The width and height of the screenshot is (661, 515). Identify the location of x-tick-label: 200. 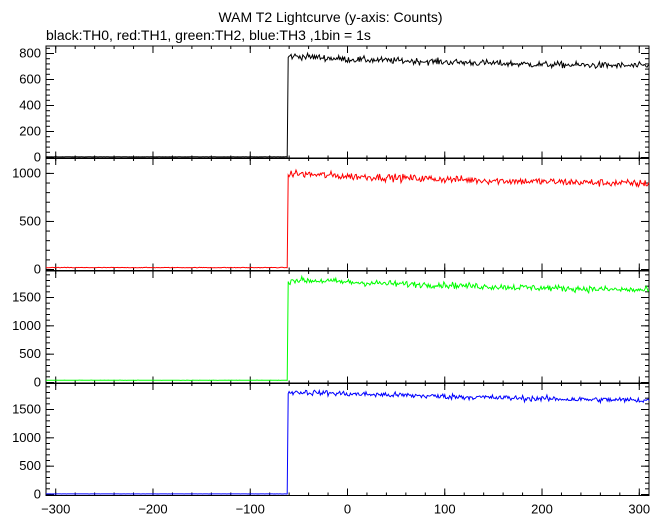
(542, 508).